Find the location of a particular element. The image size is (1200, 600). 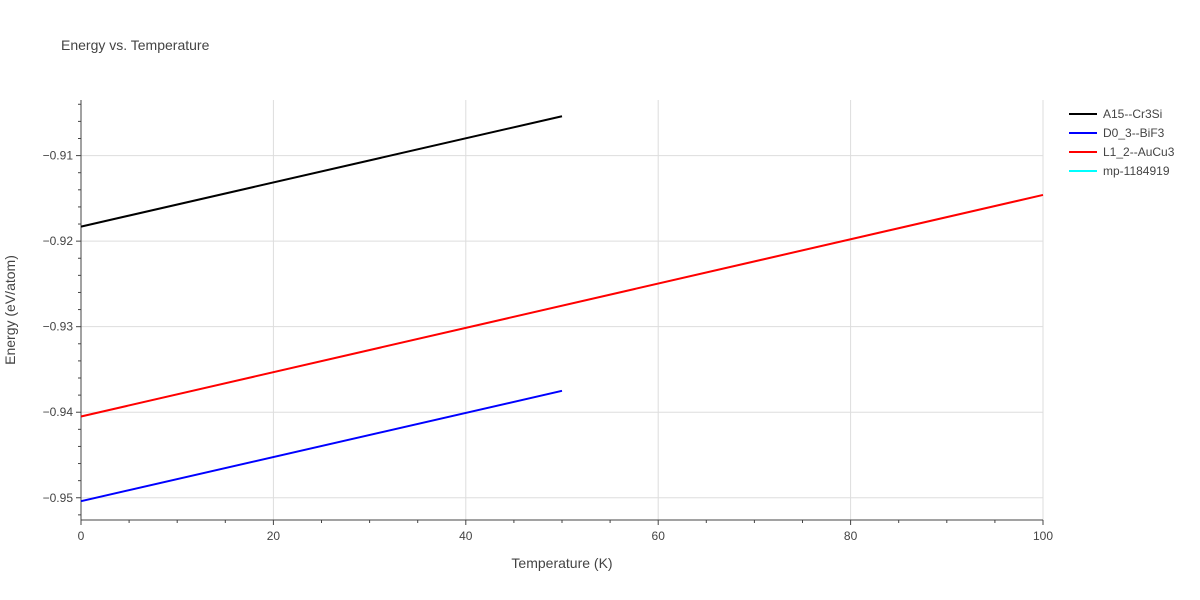

y-tick-label: −0.92 is located at coordinates (58, 241).